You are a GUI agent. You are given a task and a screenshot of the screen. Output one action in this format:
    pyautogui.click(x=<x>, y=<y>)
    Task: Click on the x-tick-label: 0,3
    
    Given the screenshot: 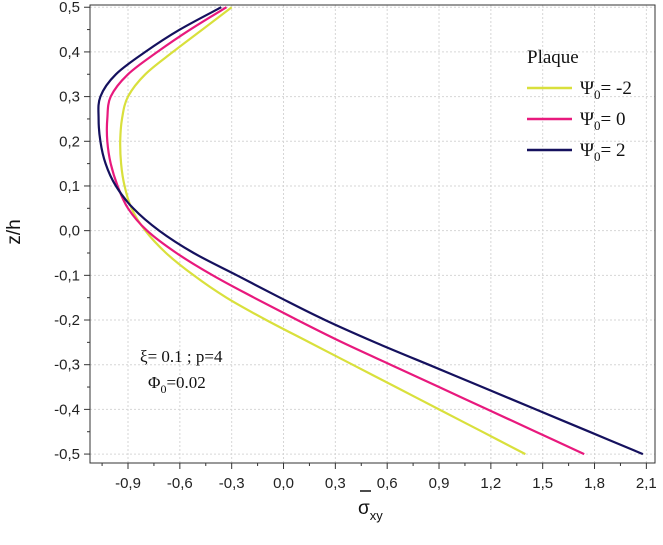 What is the action you would take?
    pyautogui.click(x=335, y=483)
    